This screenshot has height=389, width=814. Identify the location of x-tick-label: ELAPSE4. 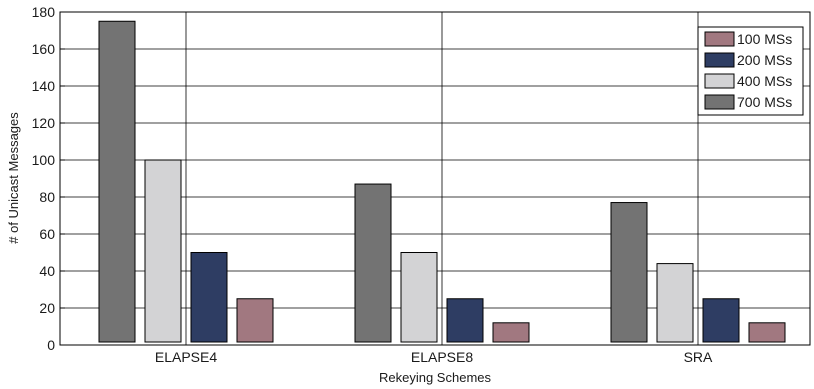
(186, 357).